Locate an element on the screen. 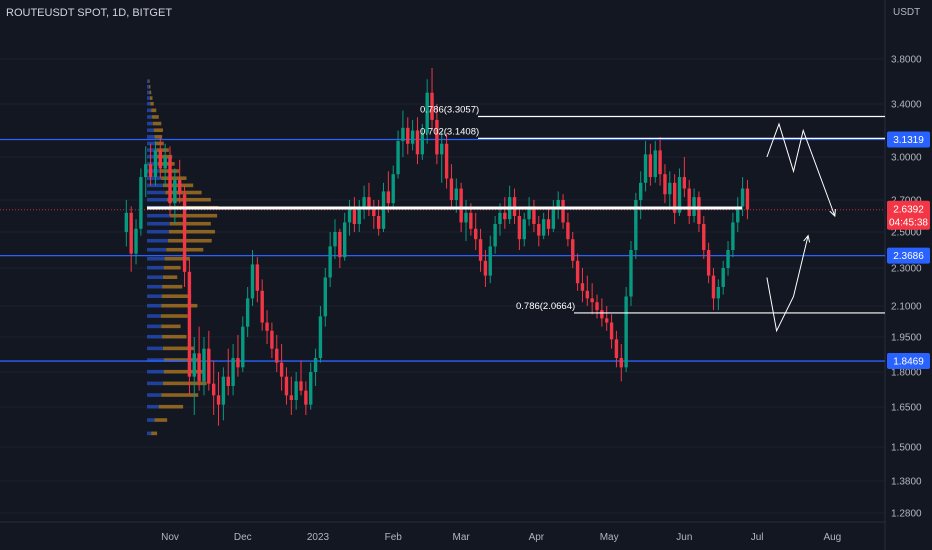  y-tick-label: 3.8000 is located at coordinates (906, 60).